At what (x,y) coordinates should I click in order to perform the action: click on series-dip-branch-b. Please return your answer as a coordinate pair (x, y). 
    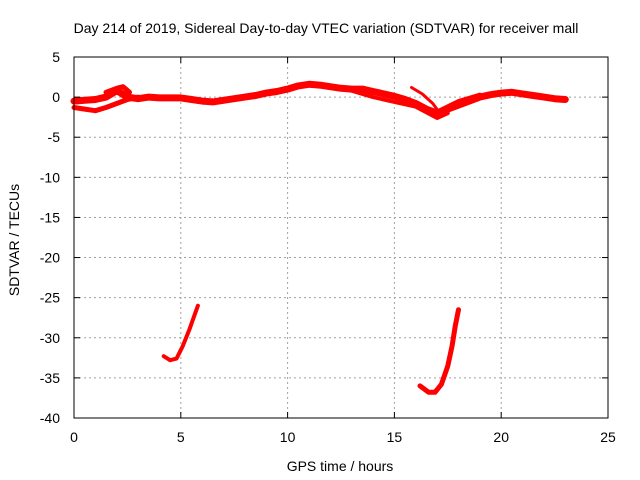
    Looking at the image, I should click on (425, 100).